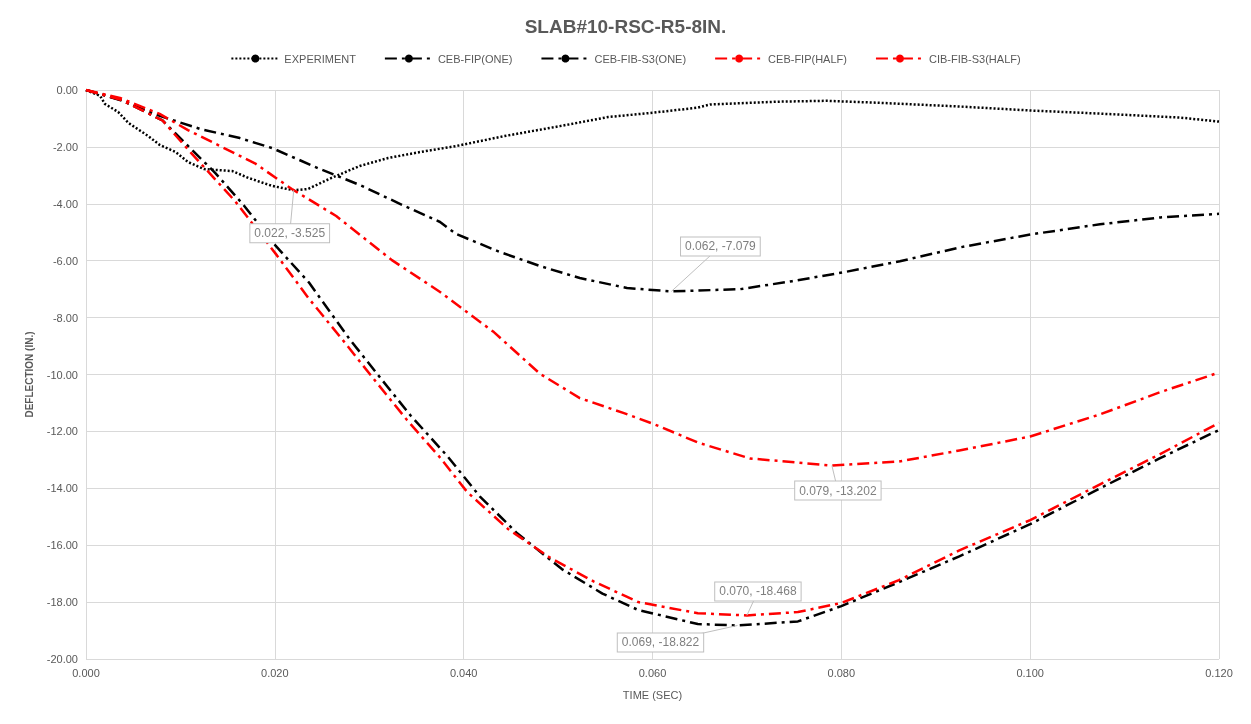  What do you see at coordinates (1030, 672) in the screenshot?
I see `x-tick-label: 0.100` at bounding box center [1030, 672].